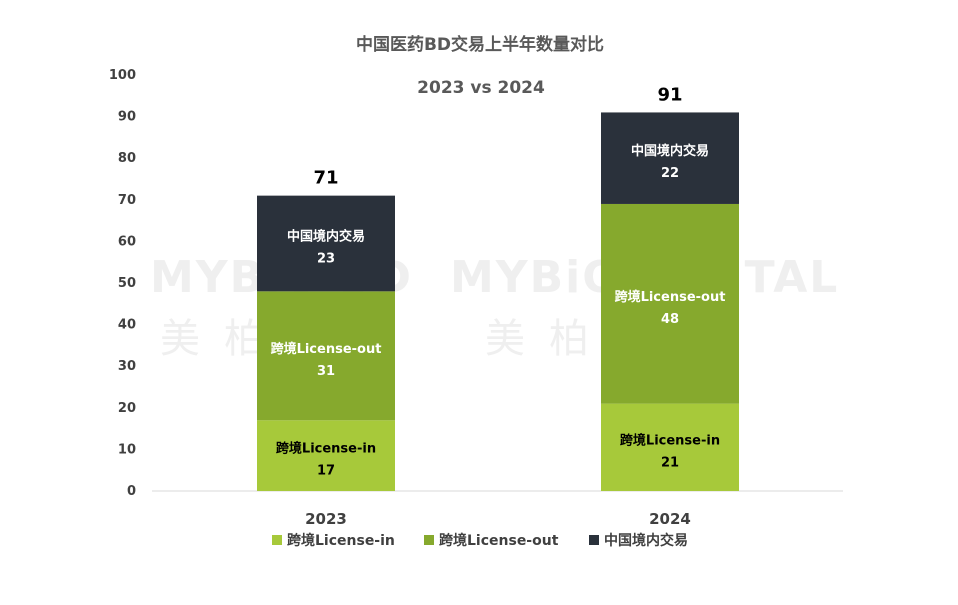  Describe the element at coordinates (670, 173) in the screenshot. I see `segment-value-label: 22` at that location.